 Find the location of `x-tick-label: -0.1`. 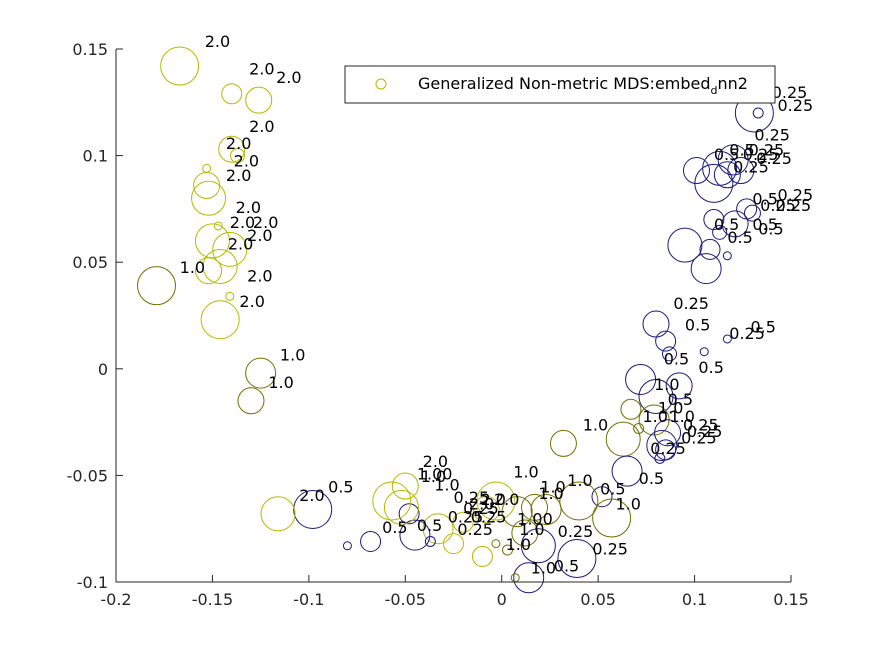

x-tick-label: -0.1 is located at coordinates (308, 599).